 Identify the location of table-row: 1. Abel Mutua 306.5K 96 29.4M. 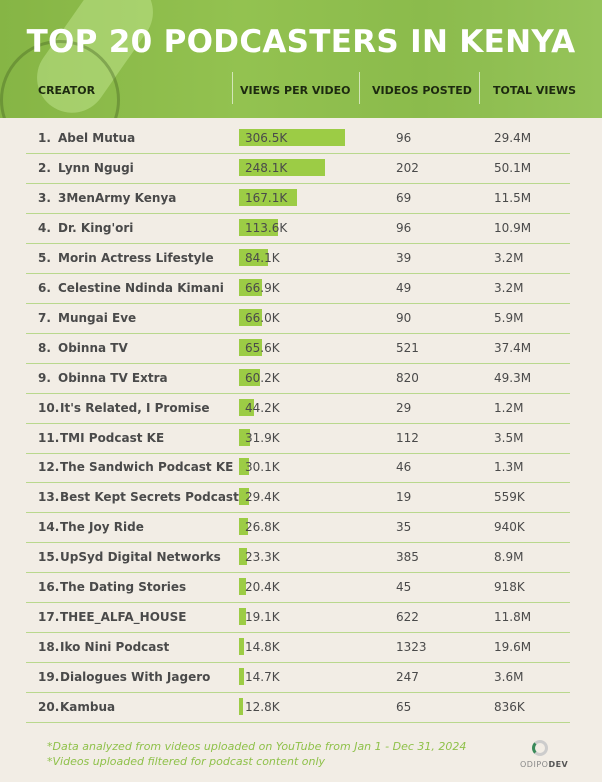
(298, 139).